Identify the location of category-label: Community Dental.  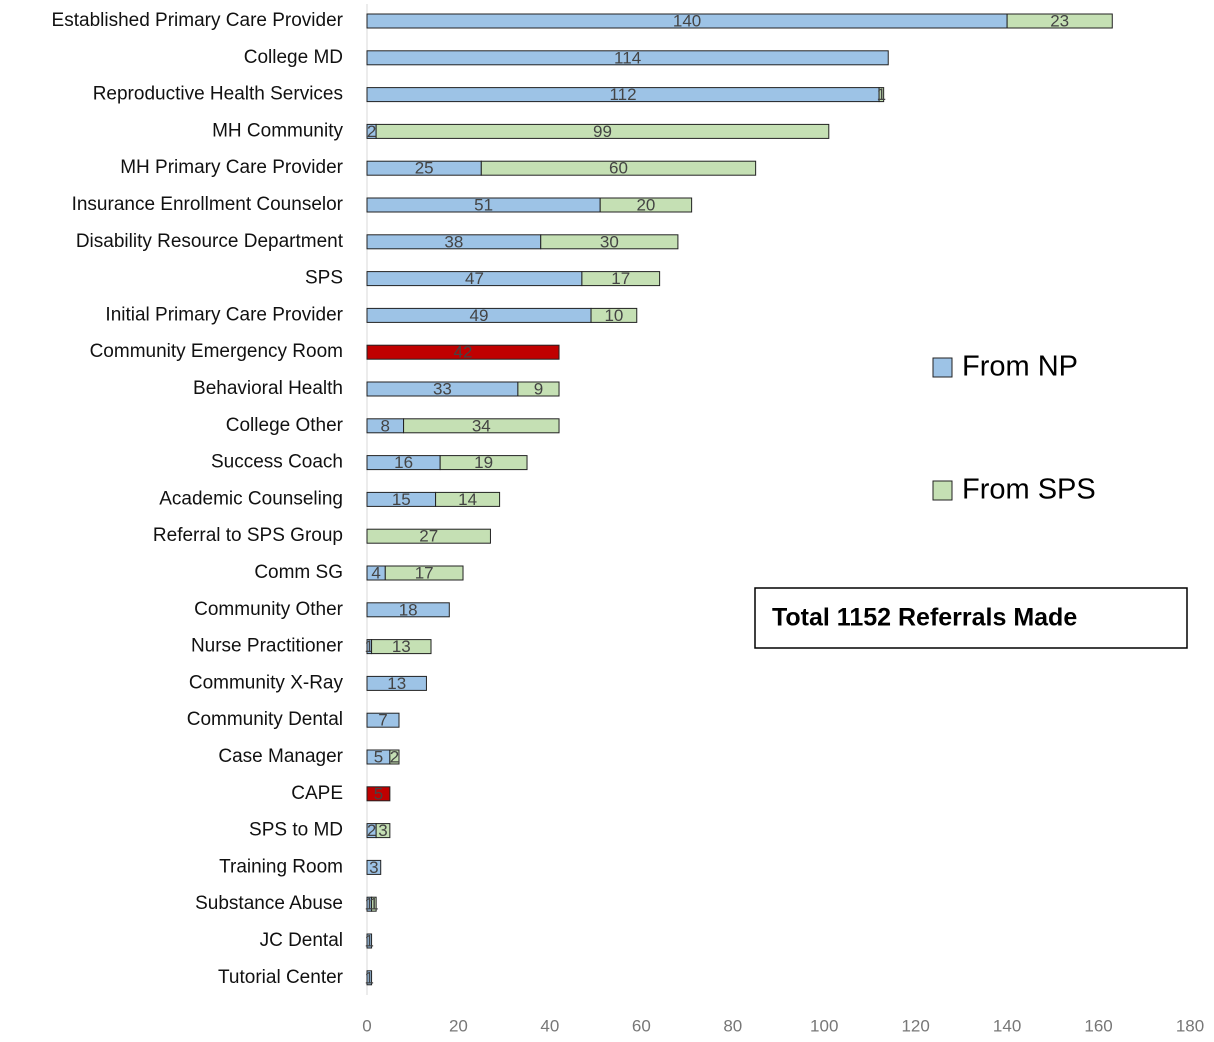
(265, 719).